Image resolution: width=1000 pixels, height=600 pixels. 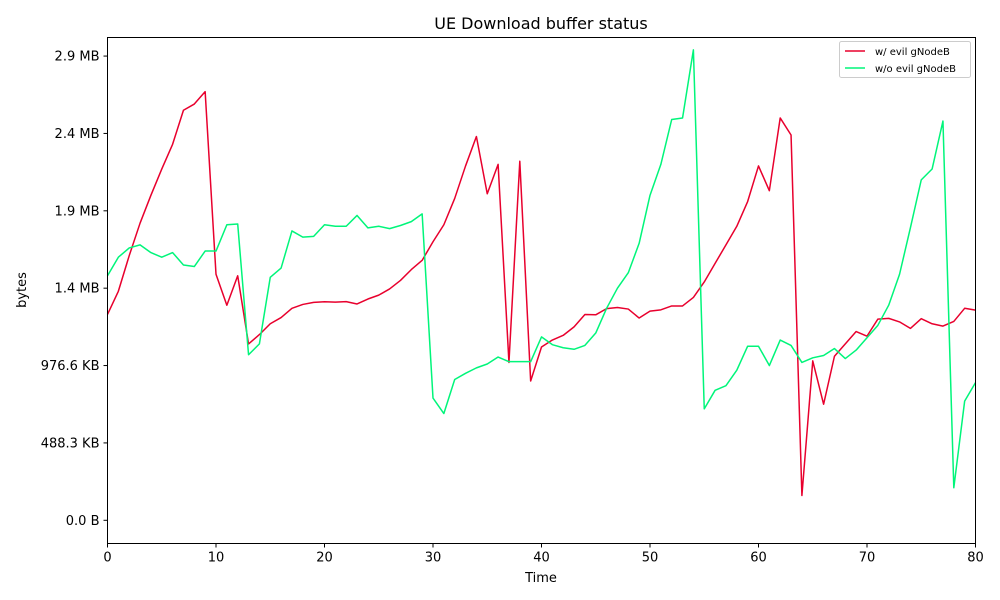 What do you see at coordinates (216, 558) in the screenshot?
I see `x-tick-label: 10` at bounding box center [216, 558].